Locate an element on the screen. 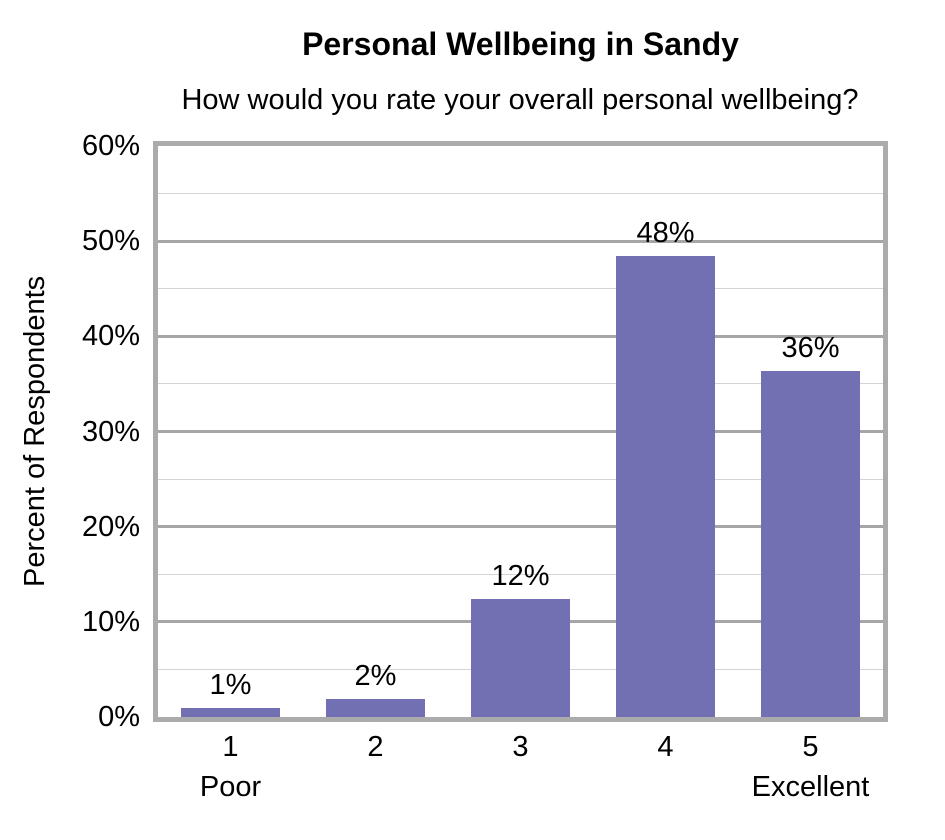  bar-slot-3: 12% is located at coordinates (520, 431).